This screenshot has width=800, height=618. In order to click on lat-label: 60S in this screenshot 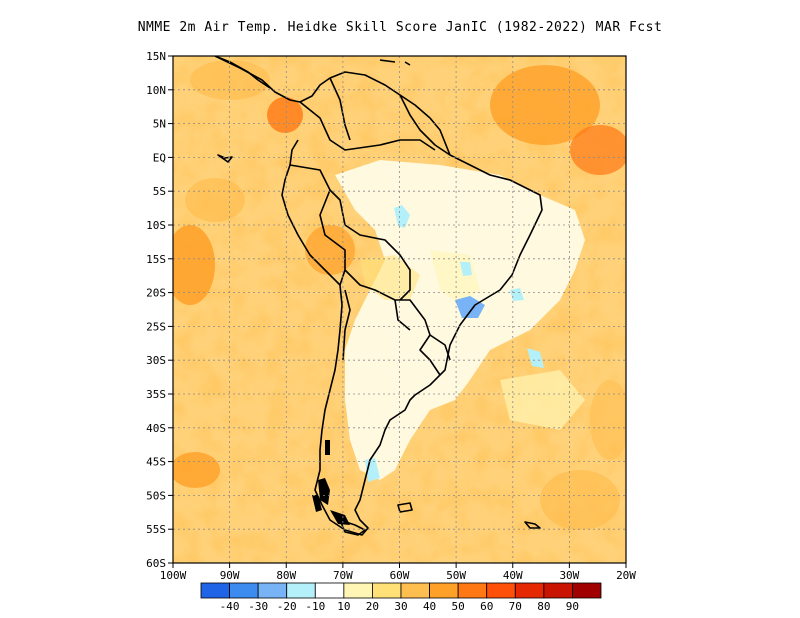, I will do `click(156, 563)`.